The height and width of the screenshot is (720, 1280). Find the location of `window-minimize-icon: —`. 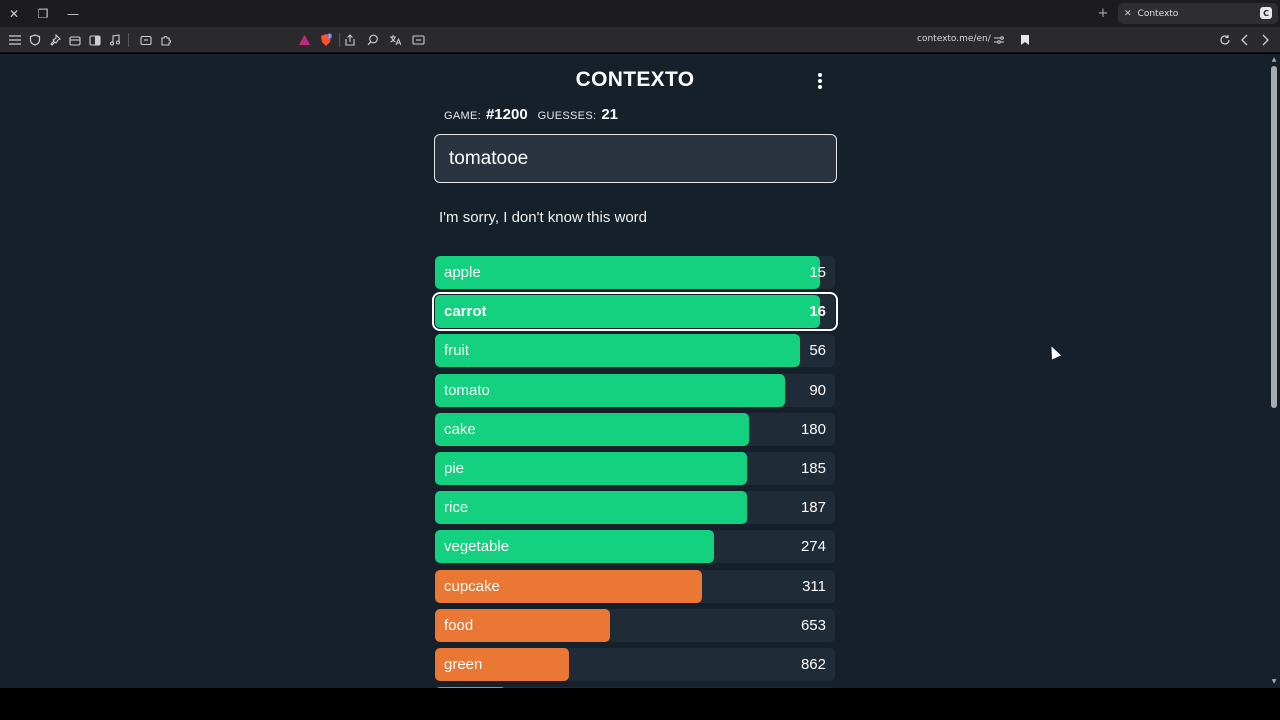

window-minimize-icon: — is located at coordinates (73, 13).